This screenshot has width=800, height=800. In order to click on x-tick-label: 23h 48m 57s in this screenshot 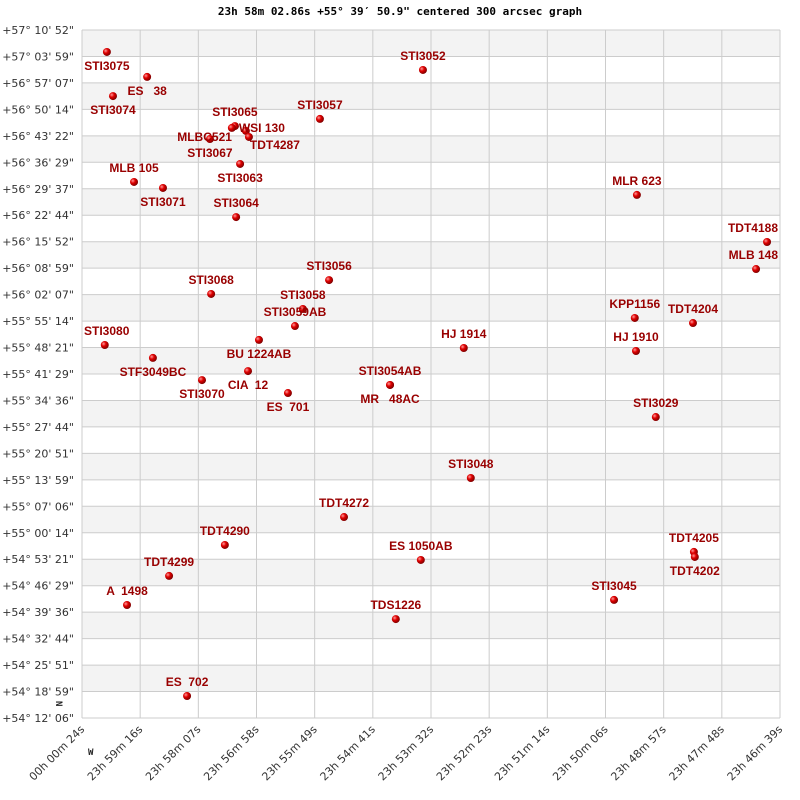, I will do `click(638, 753)`.